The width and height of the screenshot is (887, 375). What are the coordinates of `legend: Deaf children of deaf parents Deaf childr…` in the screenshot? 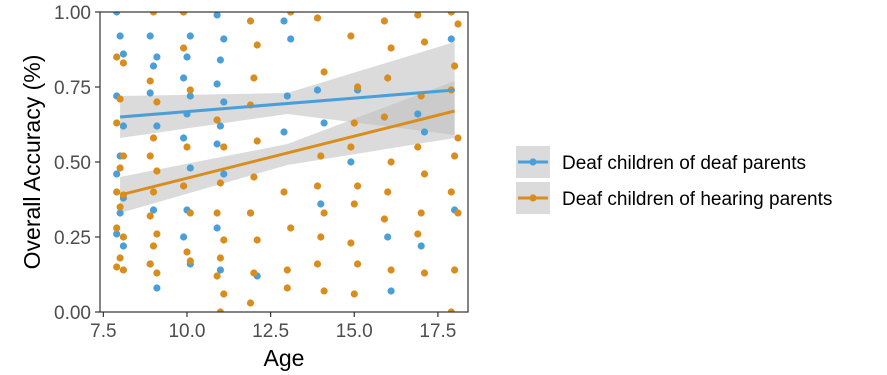 It's located at (674, 180).